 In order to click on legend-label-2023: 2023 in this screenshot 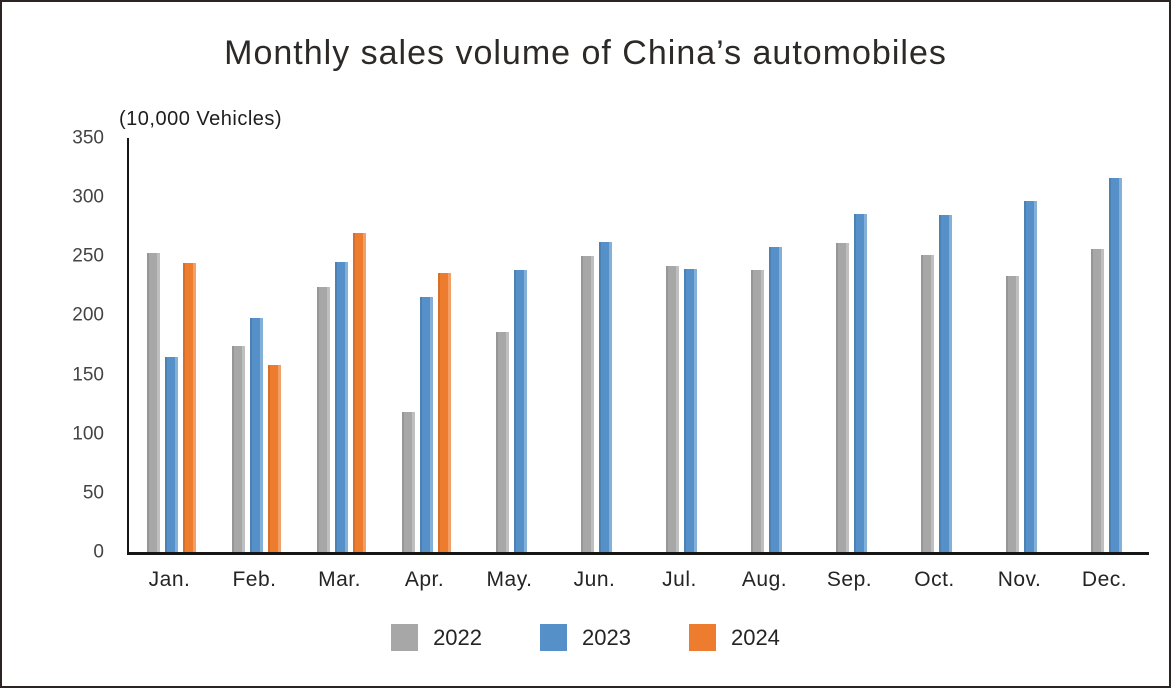, I will do `click(606, 637)`.